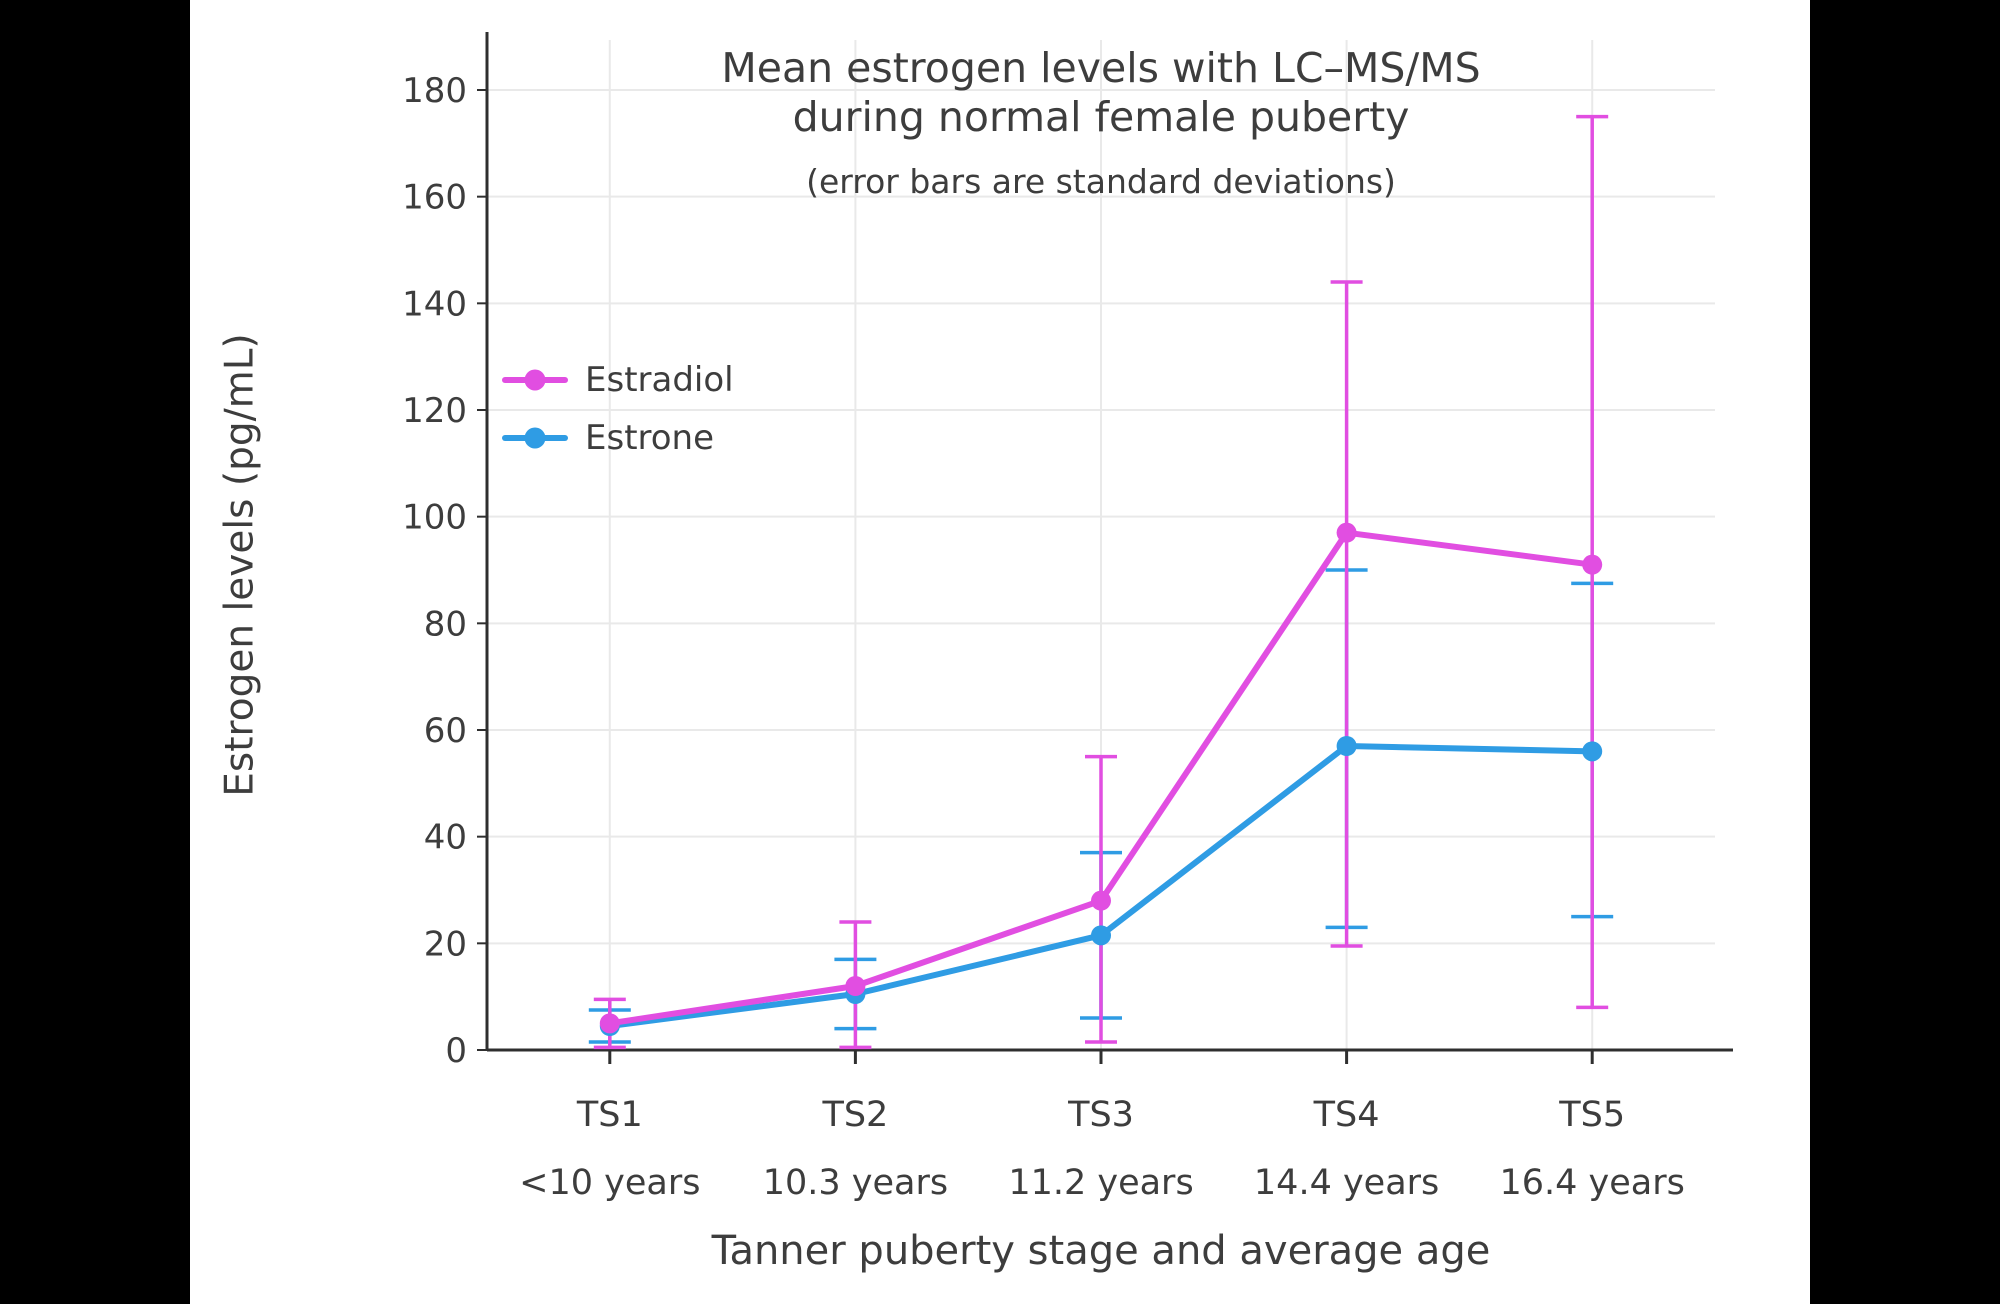 The height and width of the screenshot is (1304, 2000). I want to click on estradiol-dot-icon, so click(535, 380).